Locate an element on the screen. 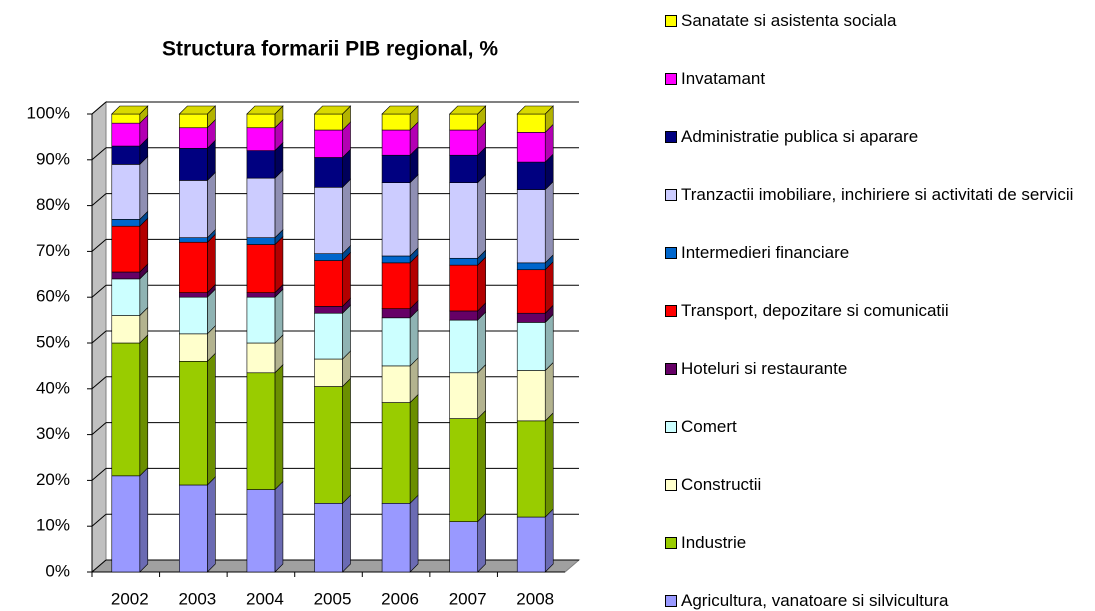 Image resolution: width=1095 pixels, height=611 pixels. y-tick-label: 50% is located at coordinates (53, 341).